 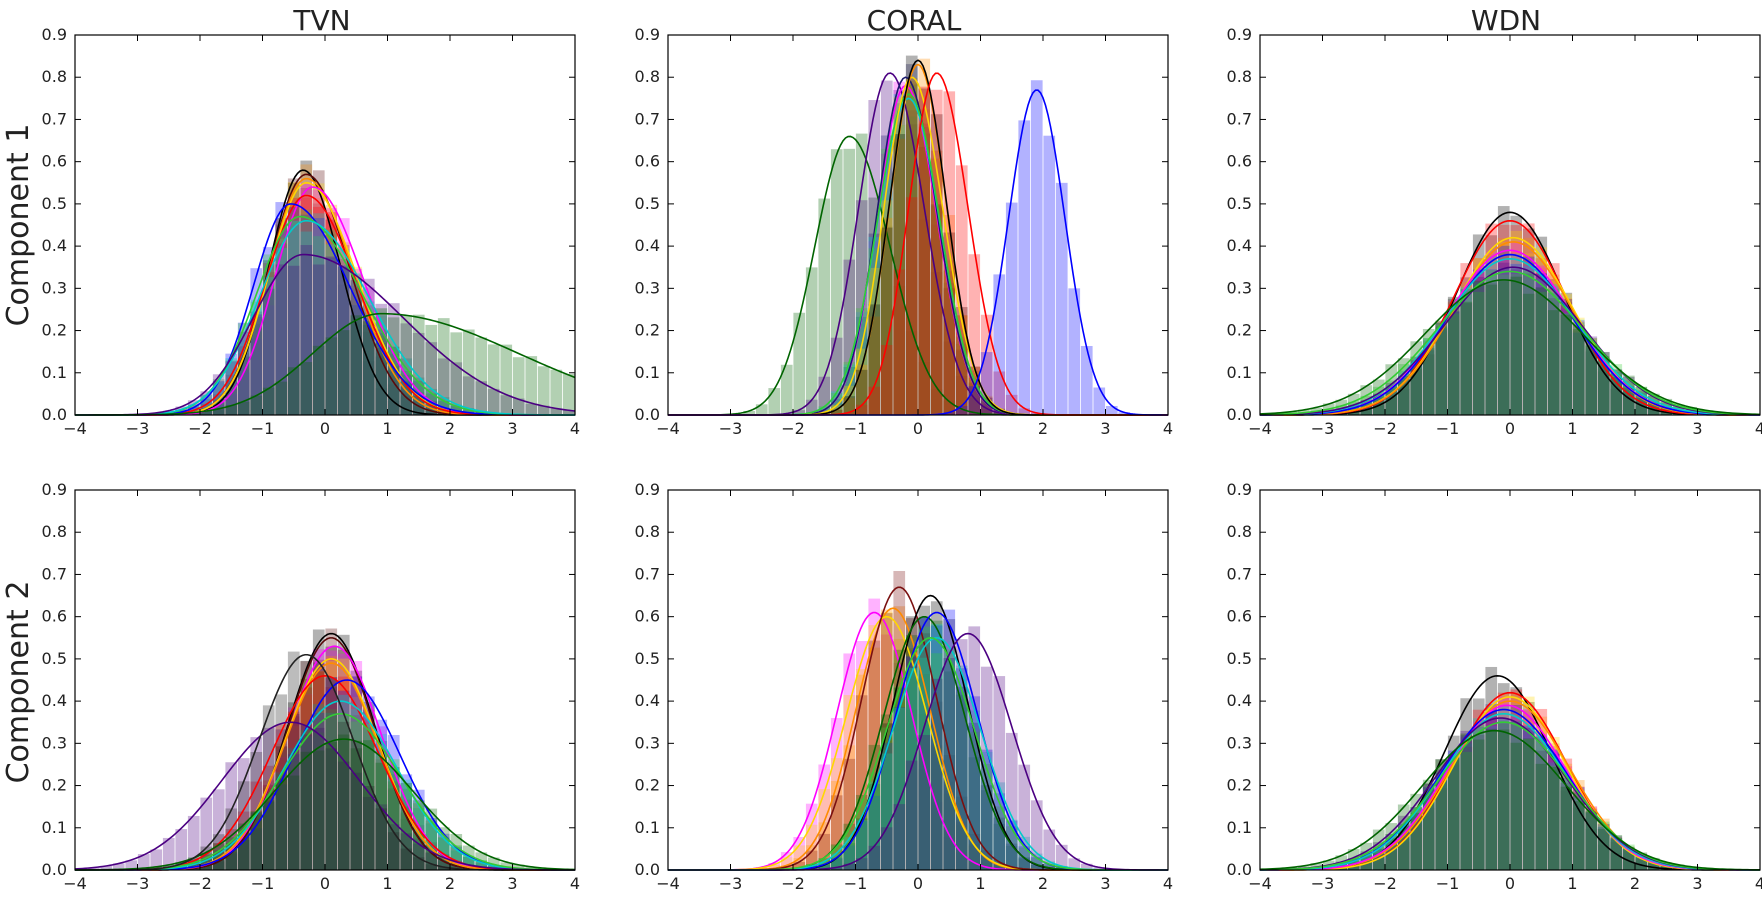 I want to click on row-label-component-2: Component 2, so click(x=18, y=682).